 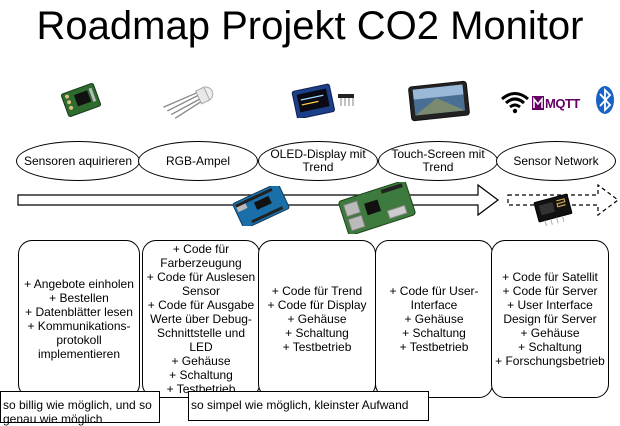 What do you see at coordinates (434, 298) in the screenshot?
I see `task-item: + Code für User-Interface` at bounding box center [434, 298].